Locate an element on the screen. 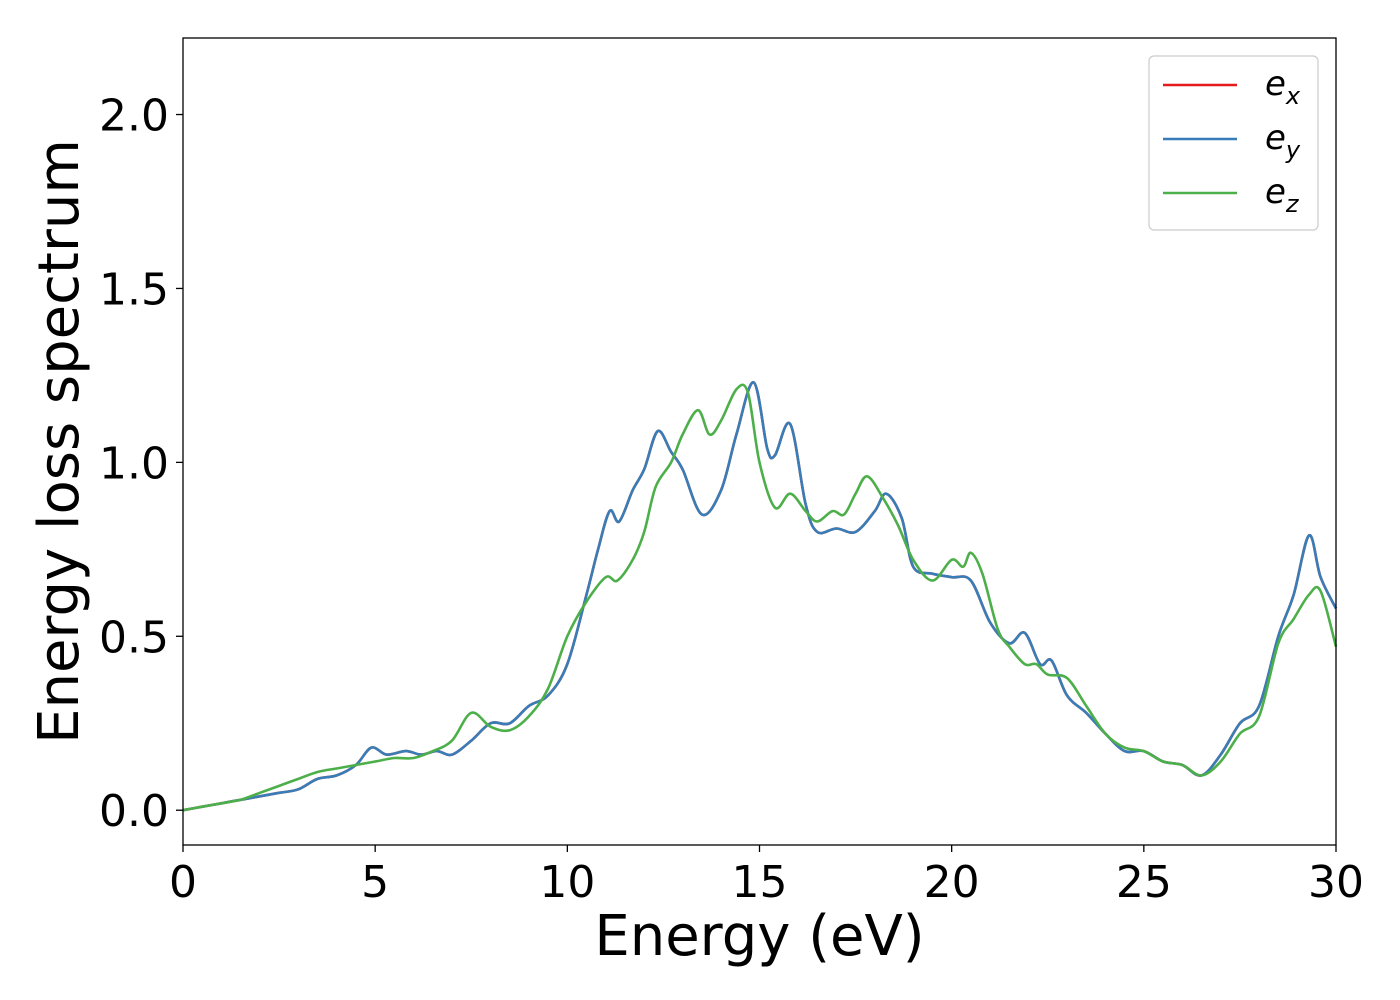 The width and height of the screenshot is (1400, 1000). x-tick-label: 25 is located at coordinates (1144, 882).